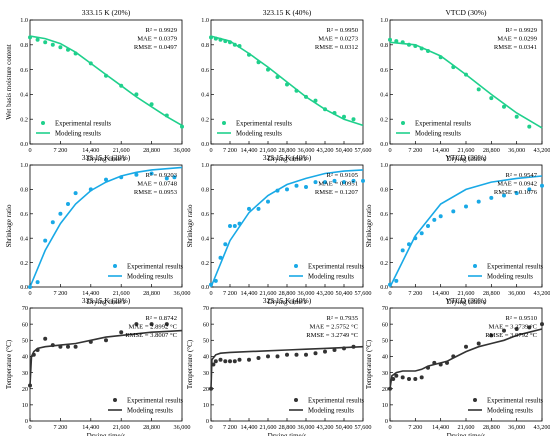 The width and height of the screenshot is (550, 436). I want to click on chart-title: 333.15 K (20%), so click(106, 157).